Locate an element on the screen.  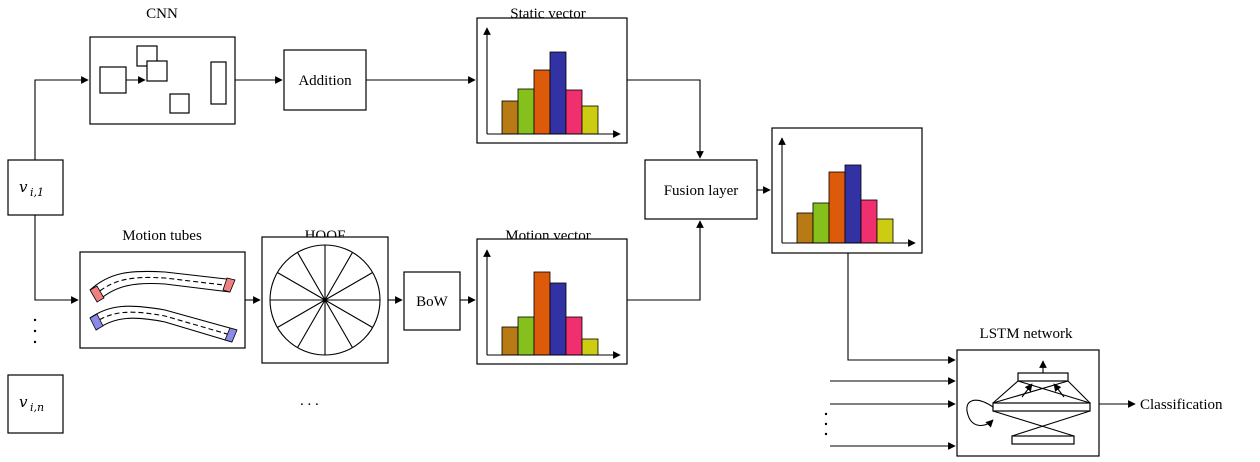
addition-box: Addition is located at coordinates (325, 80).